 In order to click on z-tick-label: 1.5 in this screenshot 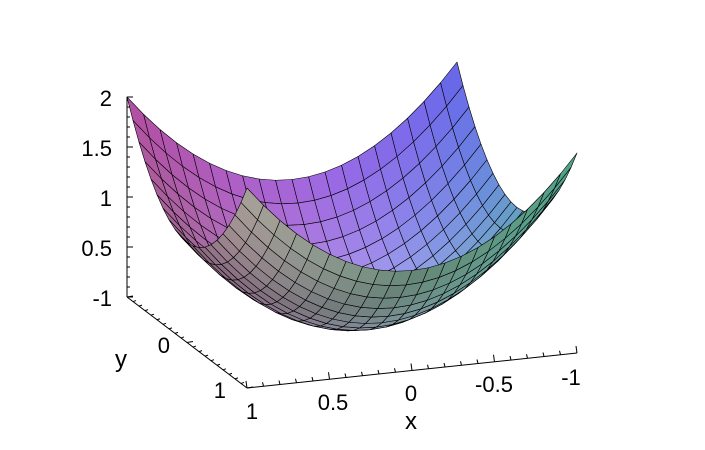, I will do `click(96, 148)`.